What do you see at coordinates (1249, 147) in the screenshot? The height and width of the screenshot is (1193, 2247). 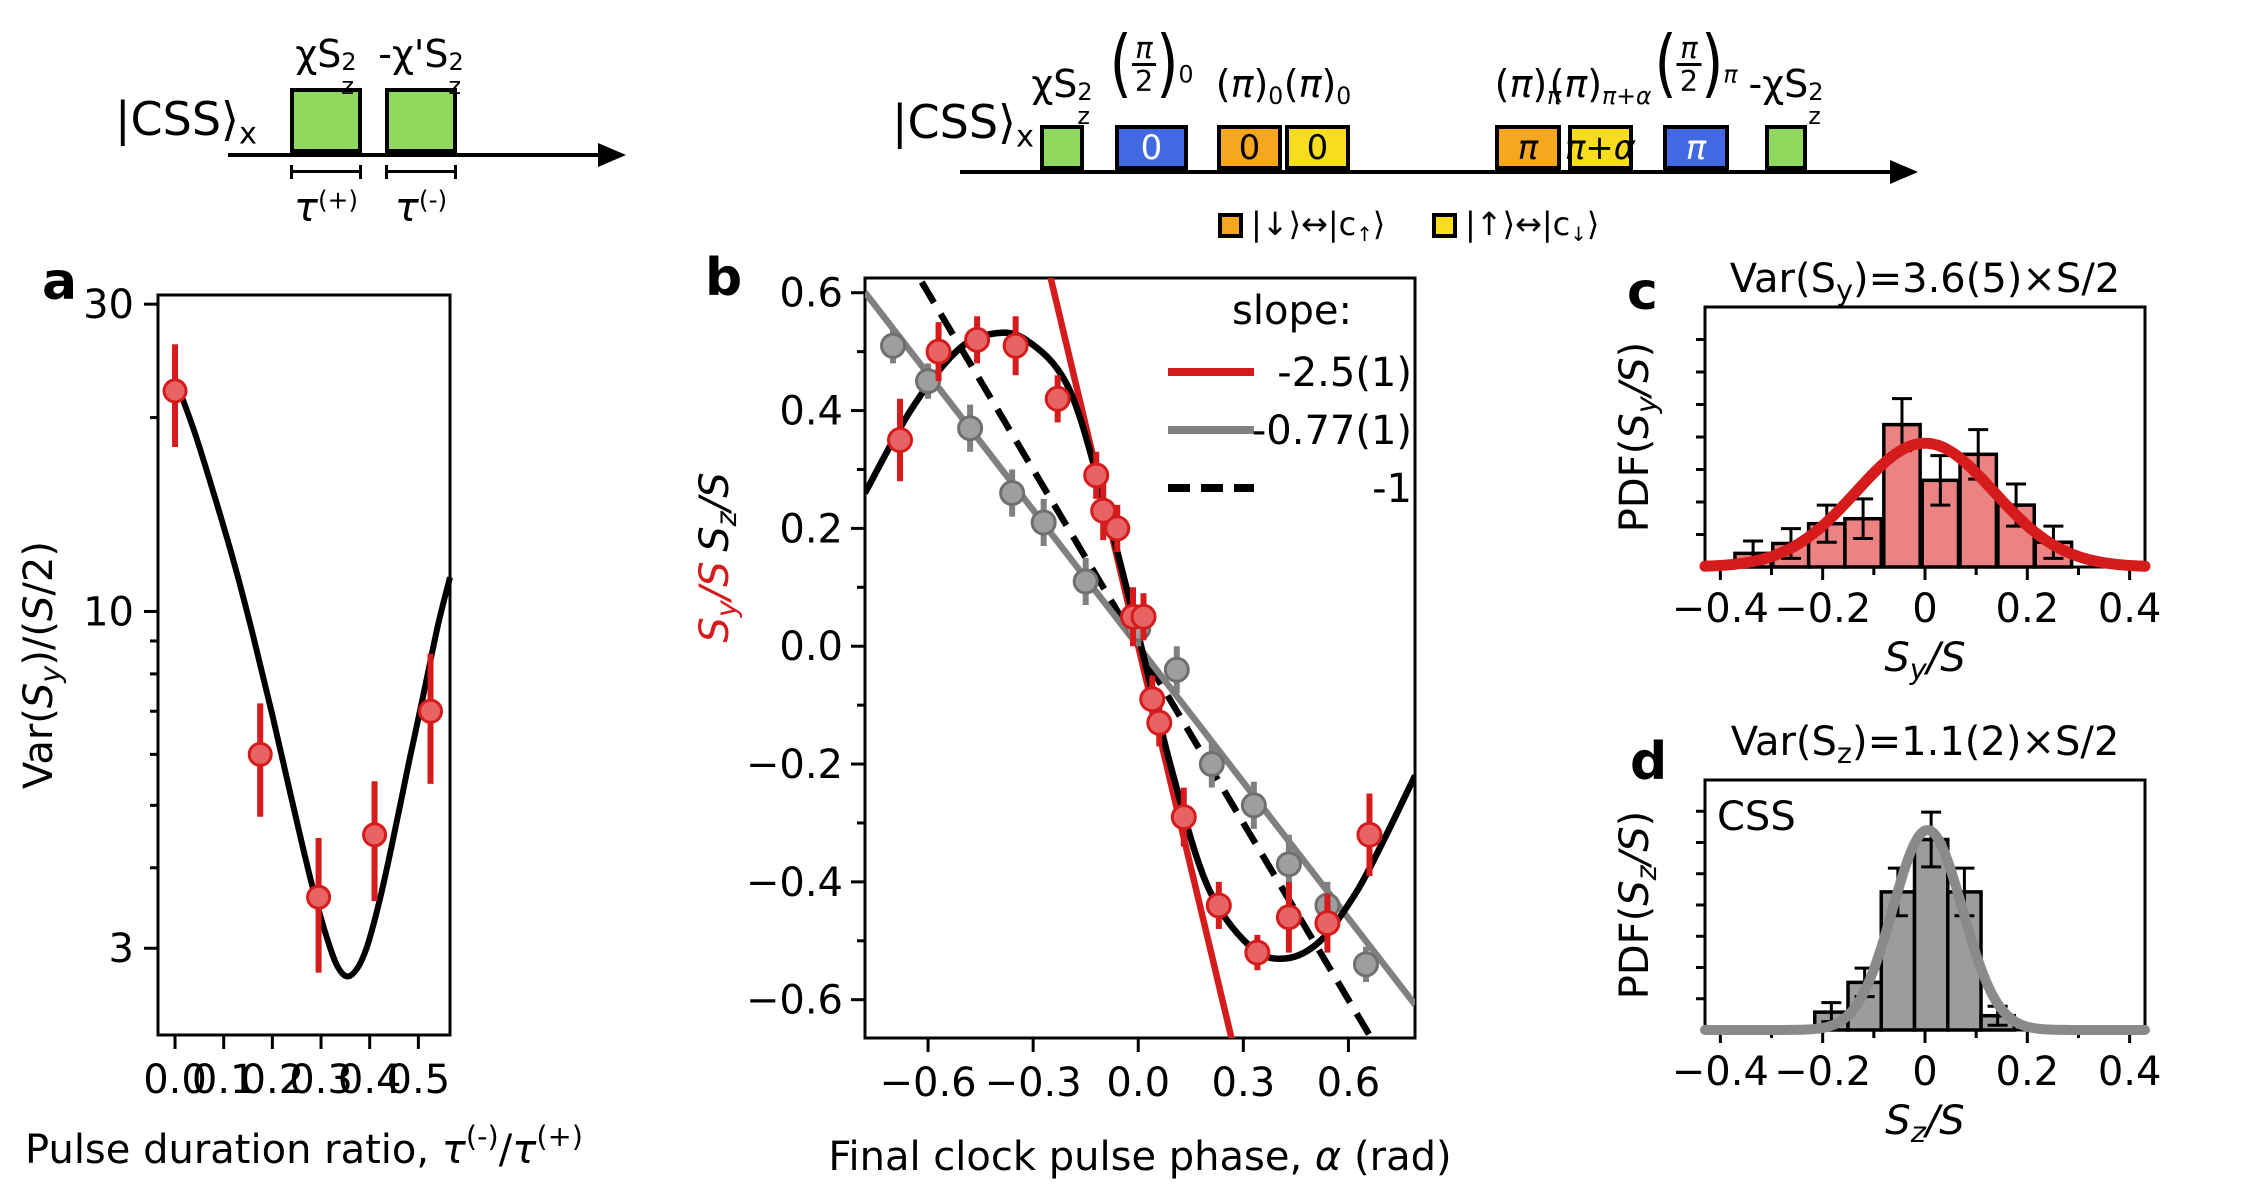 I see `pulse-box-orange: 0` at bounding box center [1249, 147].